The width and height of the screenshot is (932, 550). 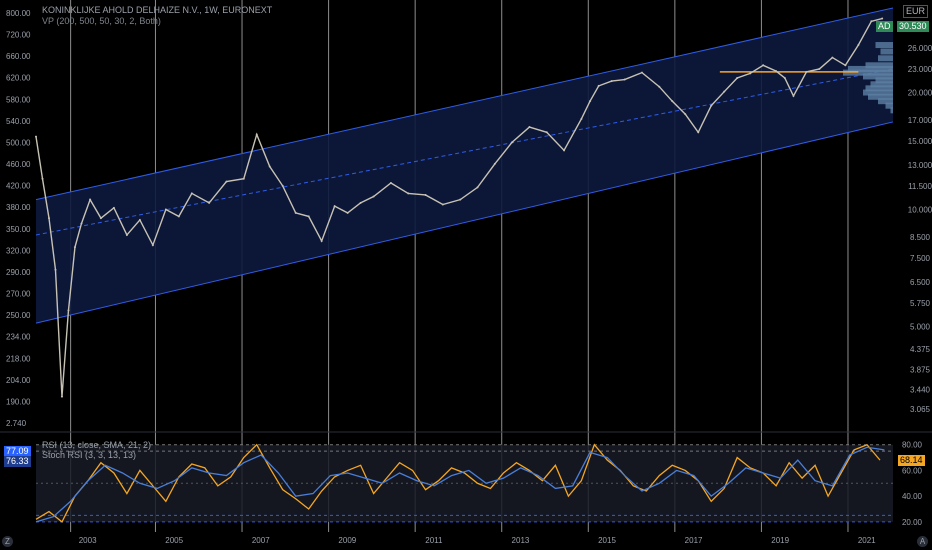 What do you see at coordinates (18, 337) in the screenshot?
I see `left-tick-label: 234.00` at bounding box center [18, 337].